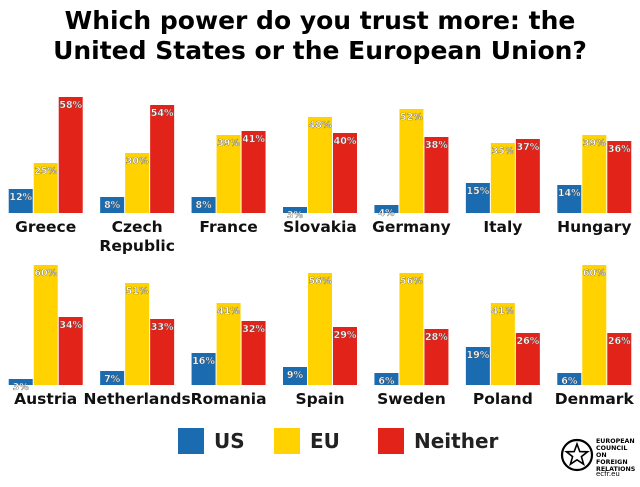 Image resolution: width=640 pixels, height=487 pixels. What do you see at coordinates (436, 145) in the screenshot?
I see `data-label-neither-germany: 38%` at bounding box center [436, 145].